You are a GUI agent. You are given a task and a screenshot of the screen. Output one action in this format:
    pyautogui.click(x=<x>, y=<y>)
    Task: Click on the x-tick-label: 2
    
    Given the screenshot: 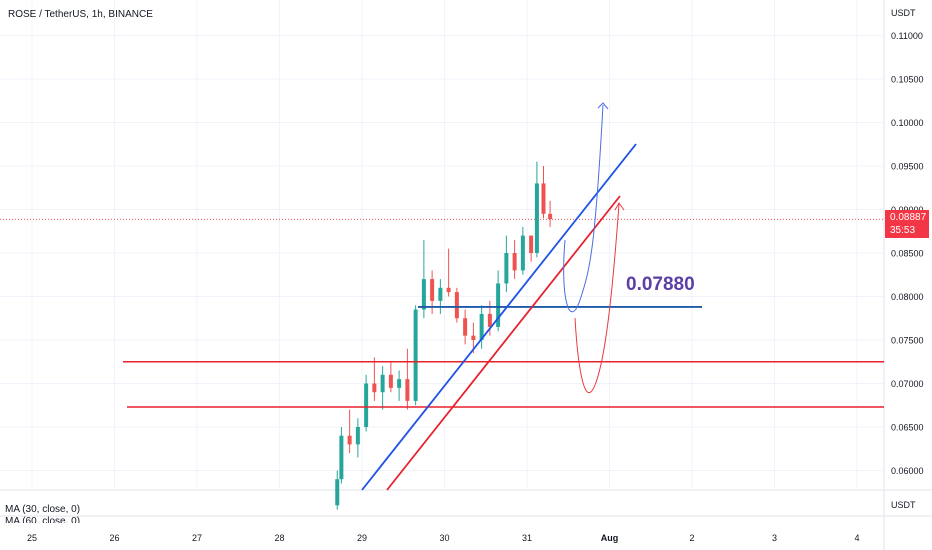 What is the action you would take?
    pyautogui.click(x=691, y=538)
    